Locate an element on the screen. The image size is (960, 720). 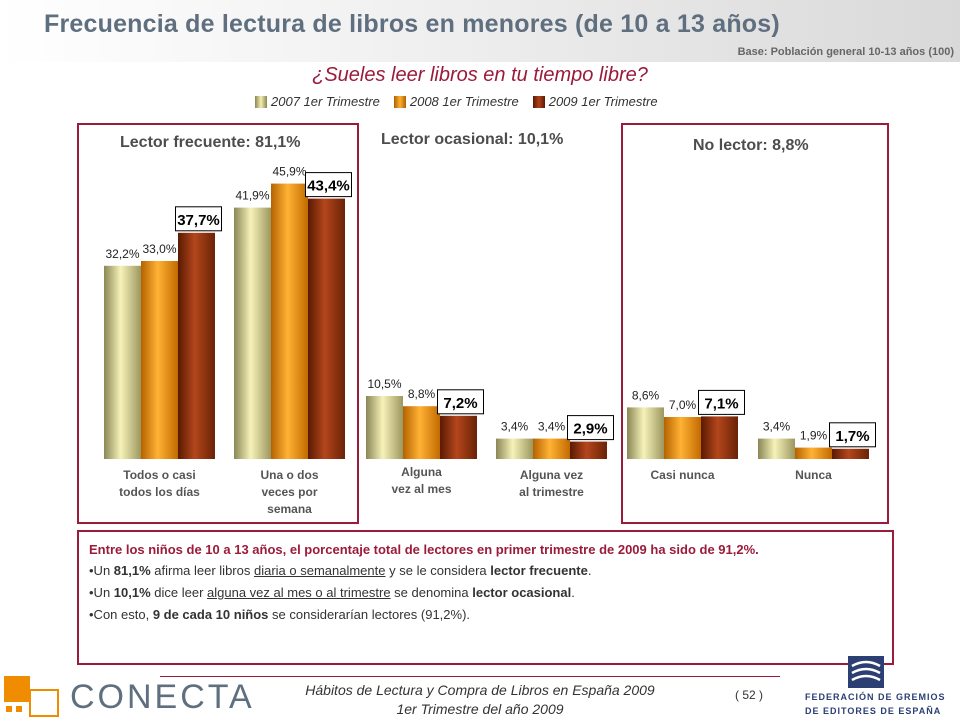
data-label-6-series-3: 1,7% is located at coordinates (852, 436).